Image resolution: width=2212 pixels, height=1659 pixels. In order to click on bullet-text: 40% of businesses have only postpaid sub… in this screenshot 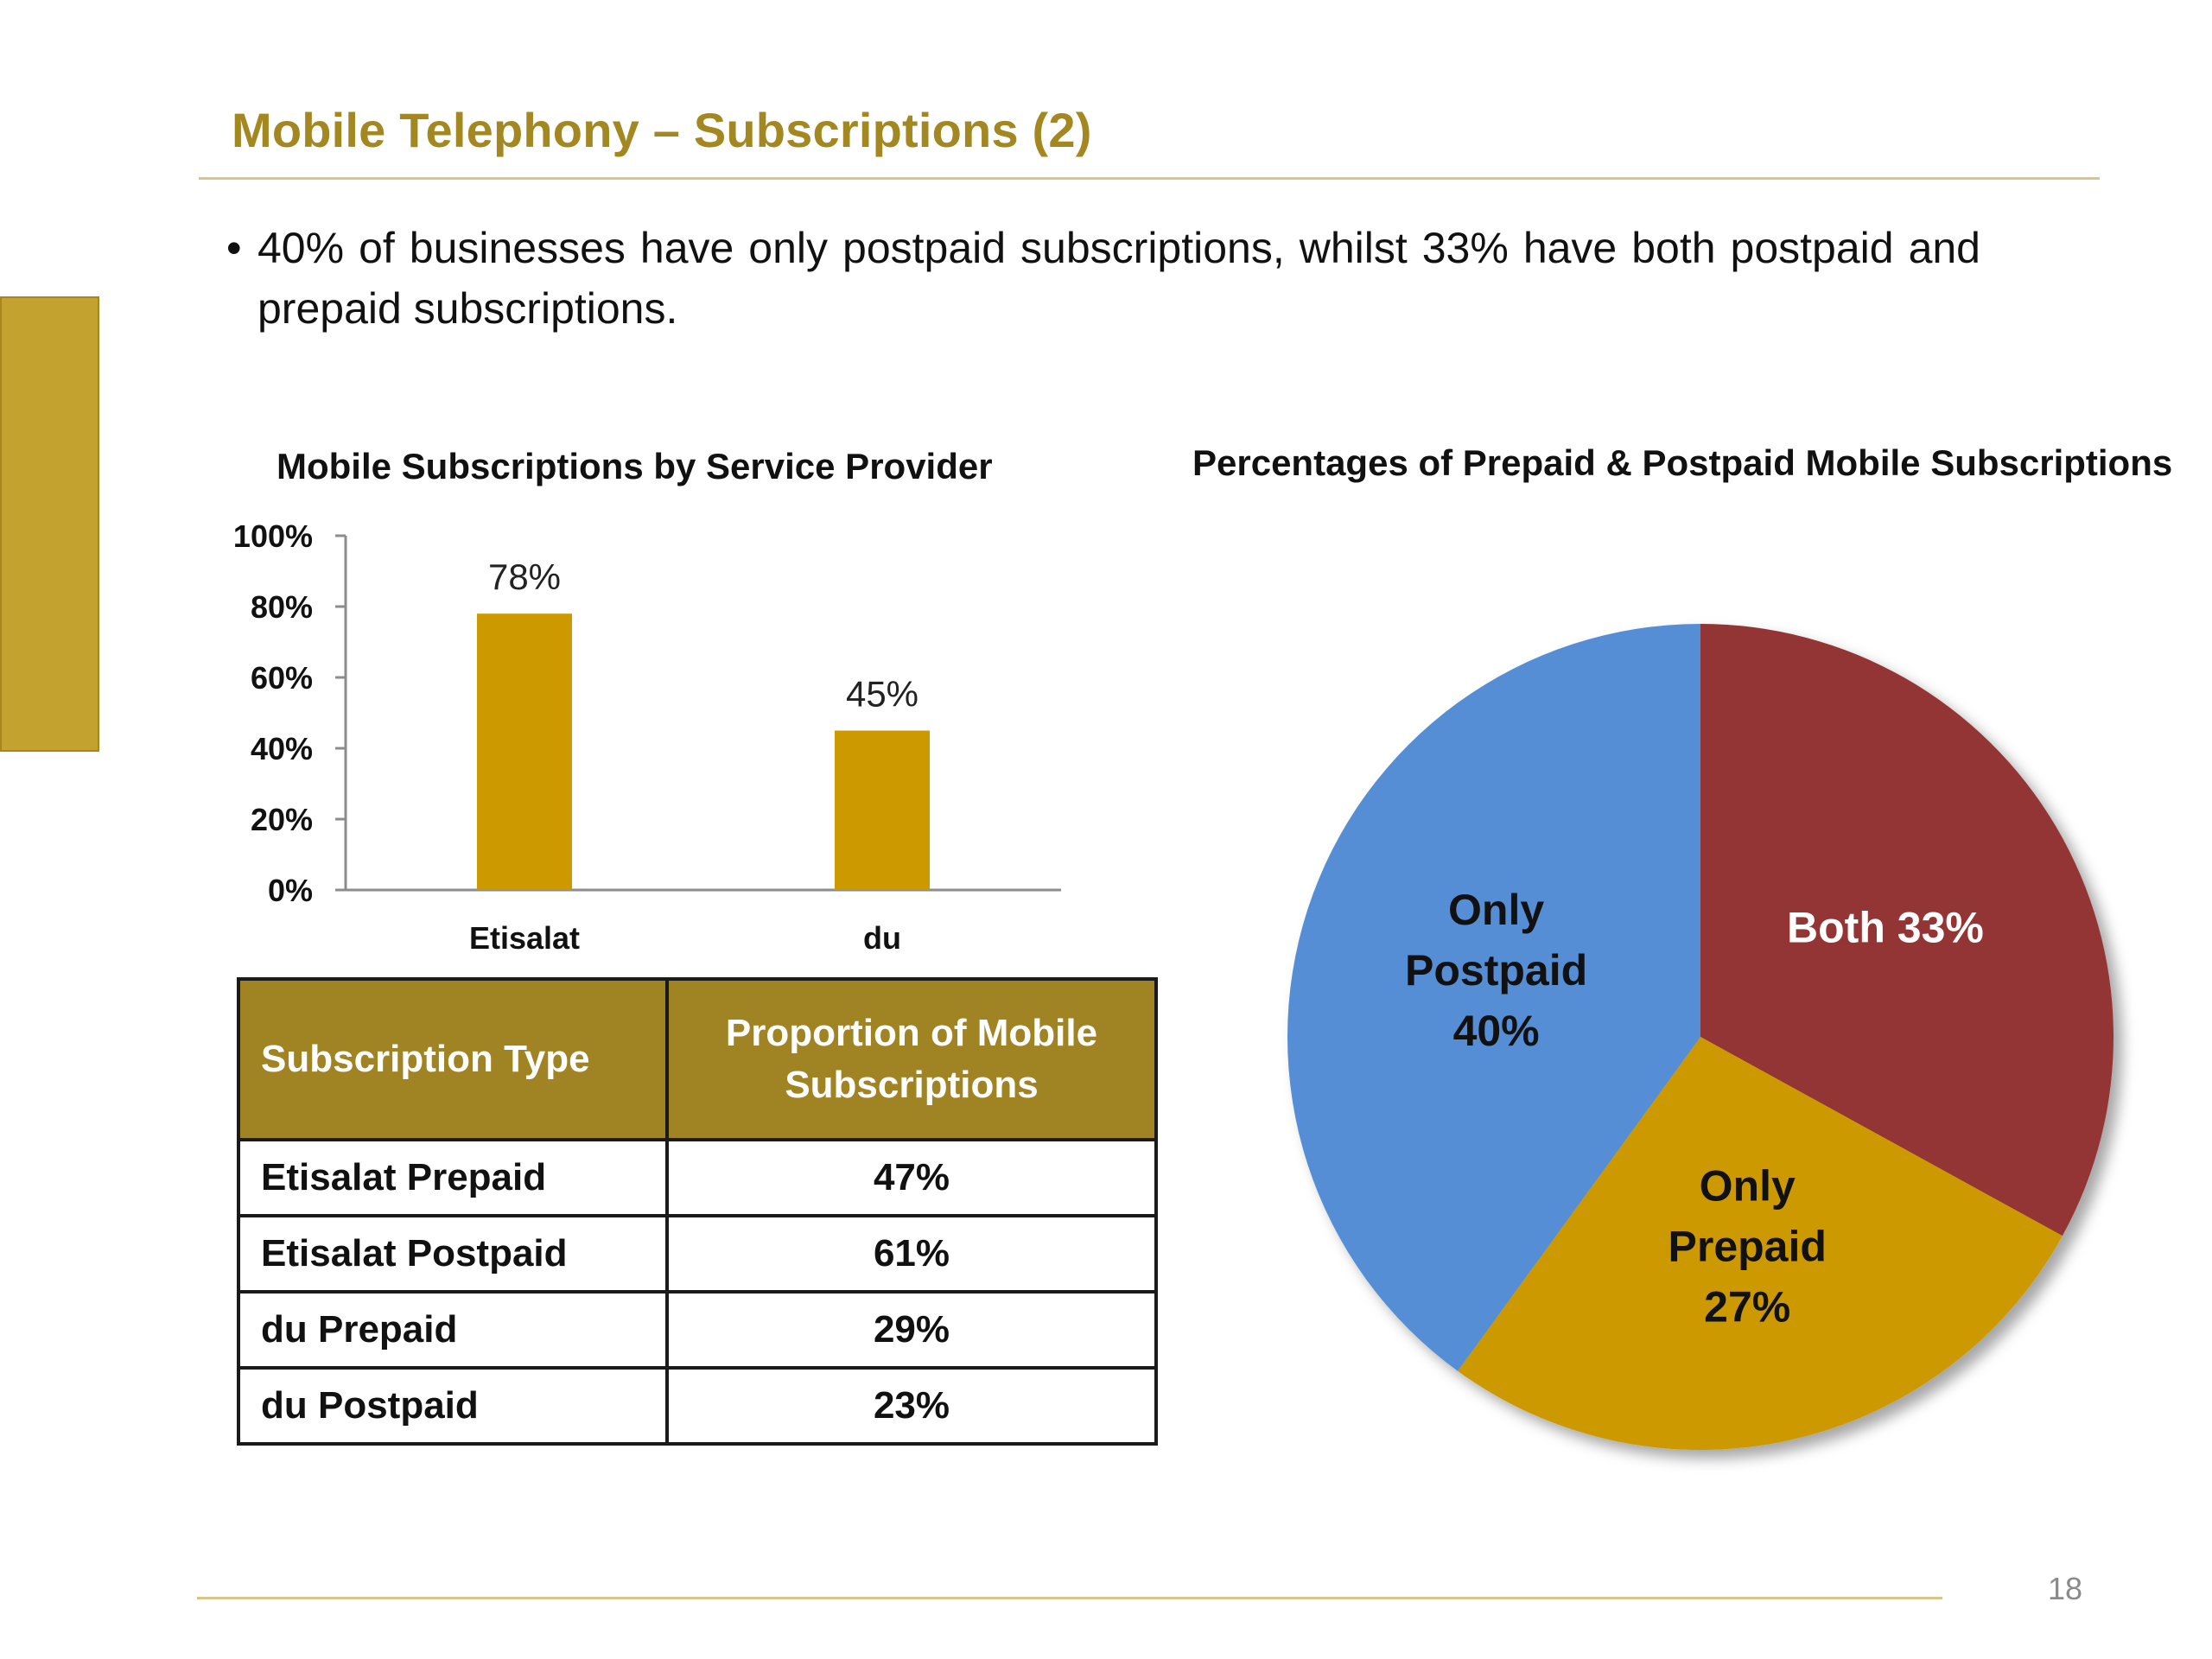, I will do `click(1118, 278)`.